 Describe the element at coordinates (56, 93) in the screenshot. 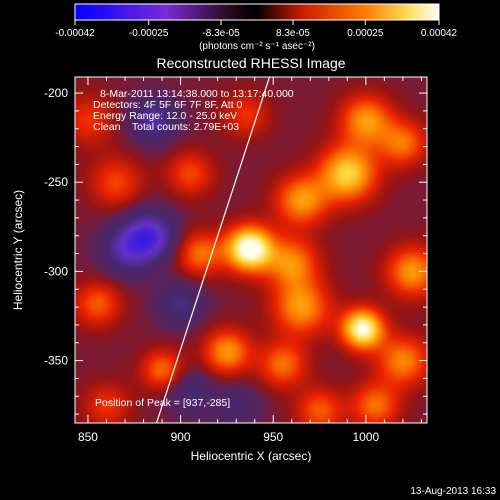

I see `y-tick-label: -200` at that location.